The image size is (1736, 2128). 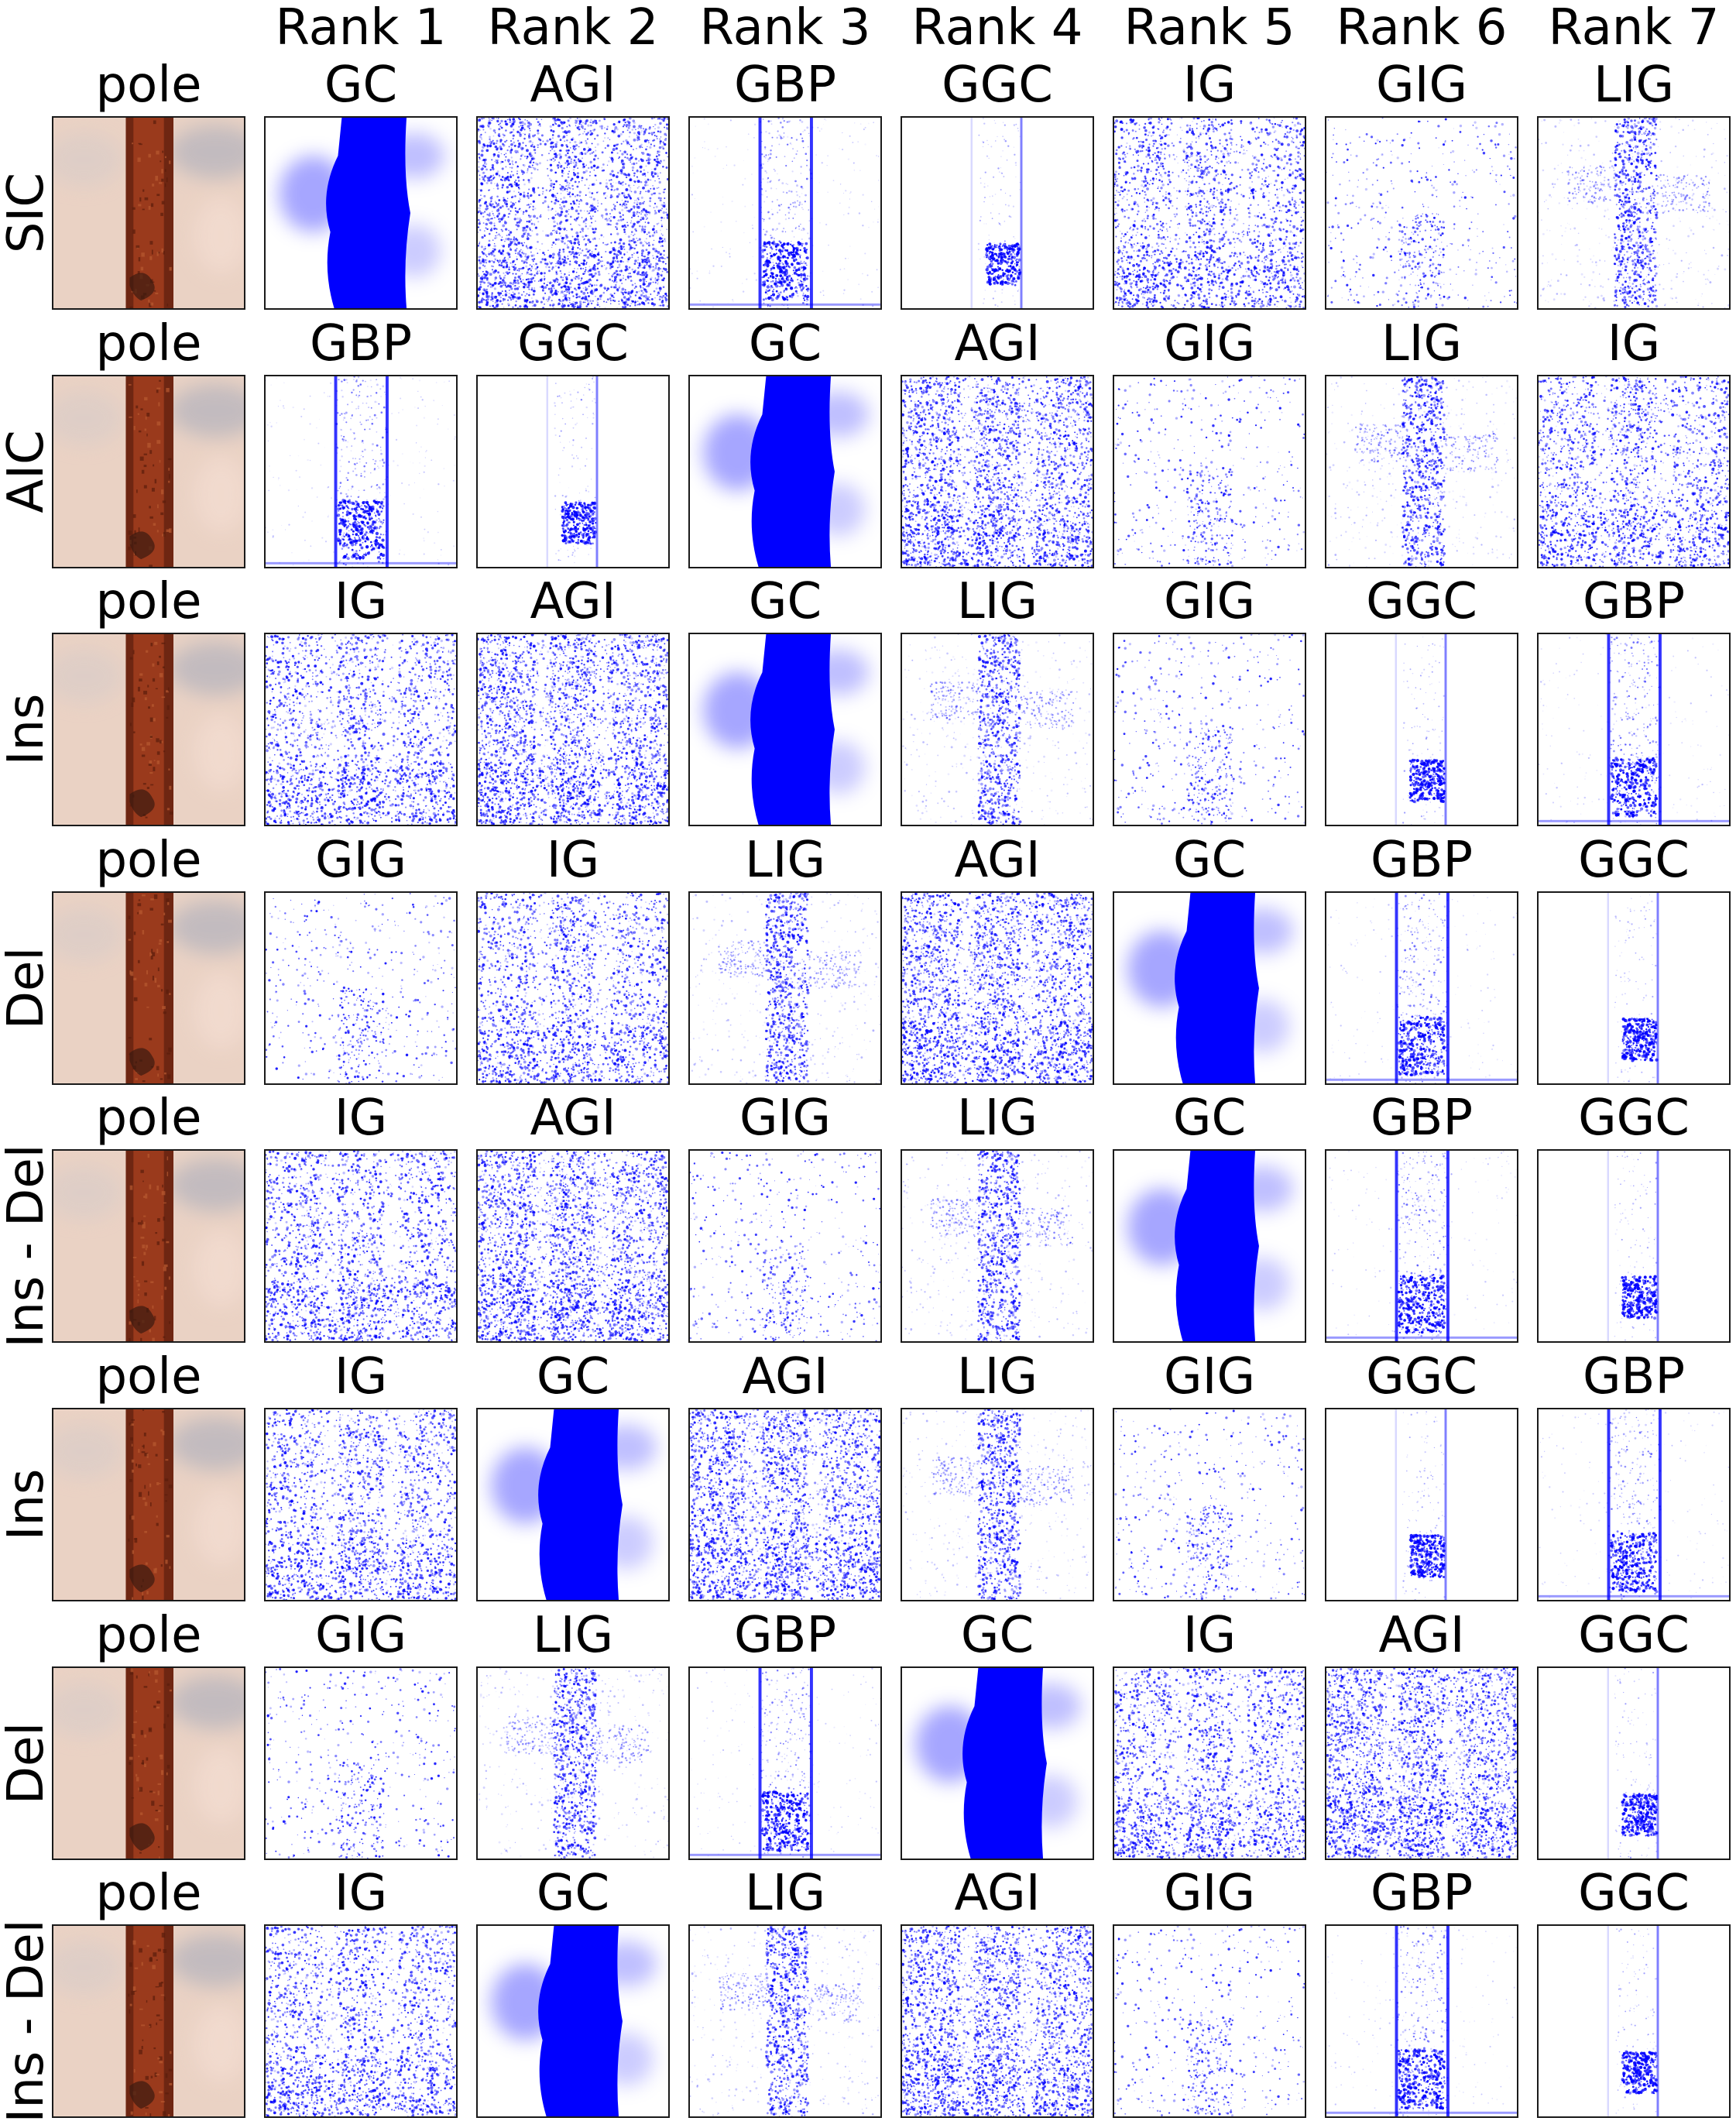 What do you see at coordinates (1209, 28) in the screenshot?
I see `rank-header-5: Rank 5` at bounding box center [1209, 28].